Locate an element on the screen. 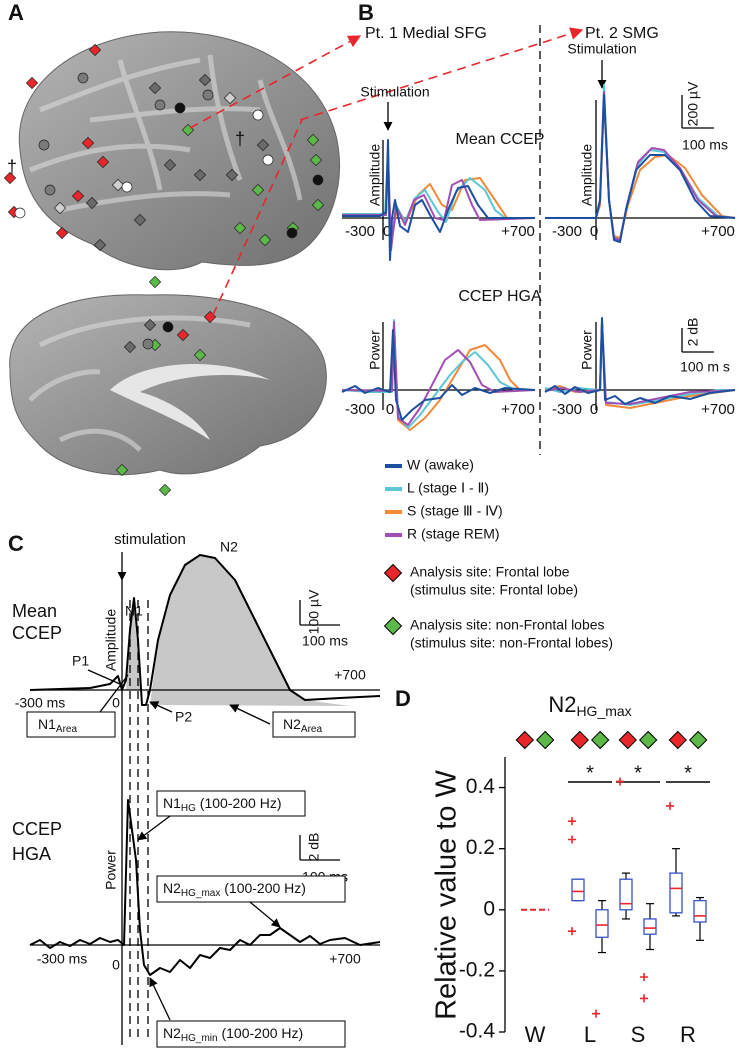 Image resolution: width=743 pixels, height=1050 pixels. n2-area is located at coordinates (250, 630).